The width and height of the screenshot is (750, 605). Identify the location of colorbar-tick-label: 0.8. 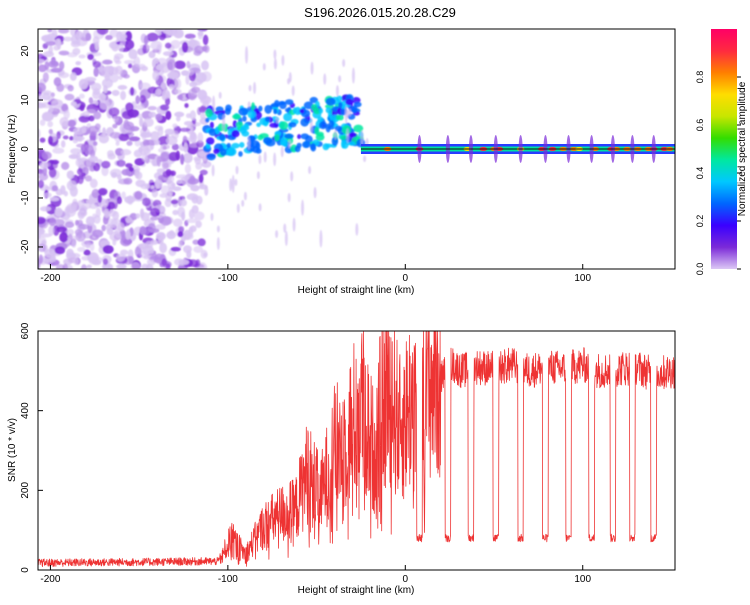
(700, 77).